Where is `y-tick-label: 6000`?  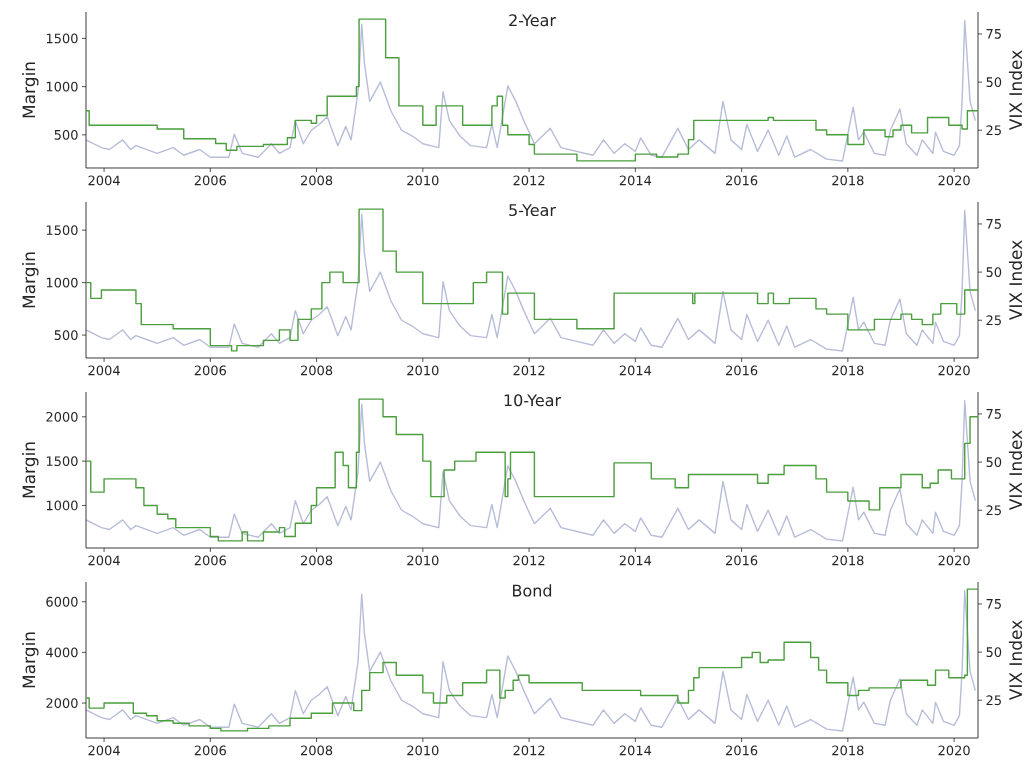
y-tick-label: 6000 is located at coordinates (62, 601).